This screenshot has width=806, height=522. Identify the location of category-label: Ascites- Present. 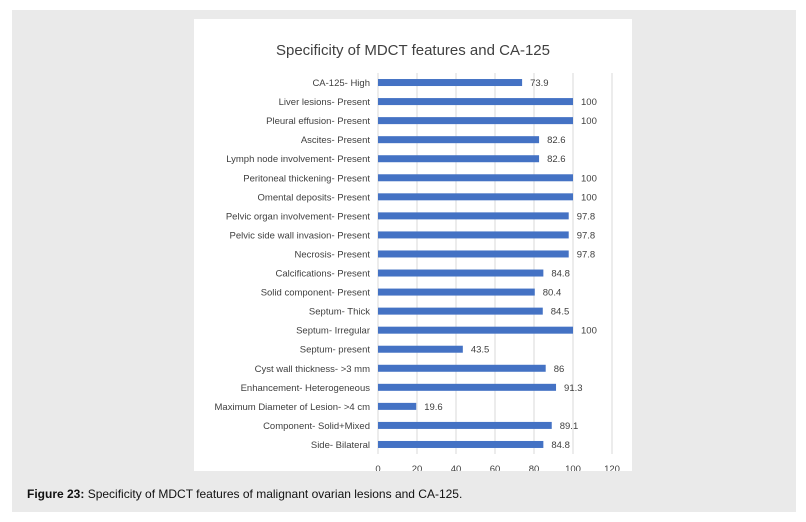
(336, 140).